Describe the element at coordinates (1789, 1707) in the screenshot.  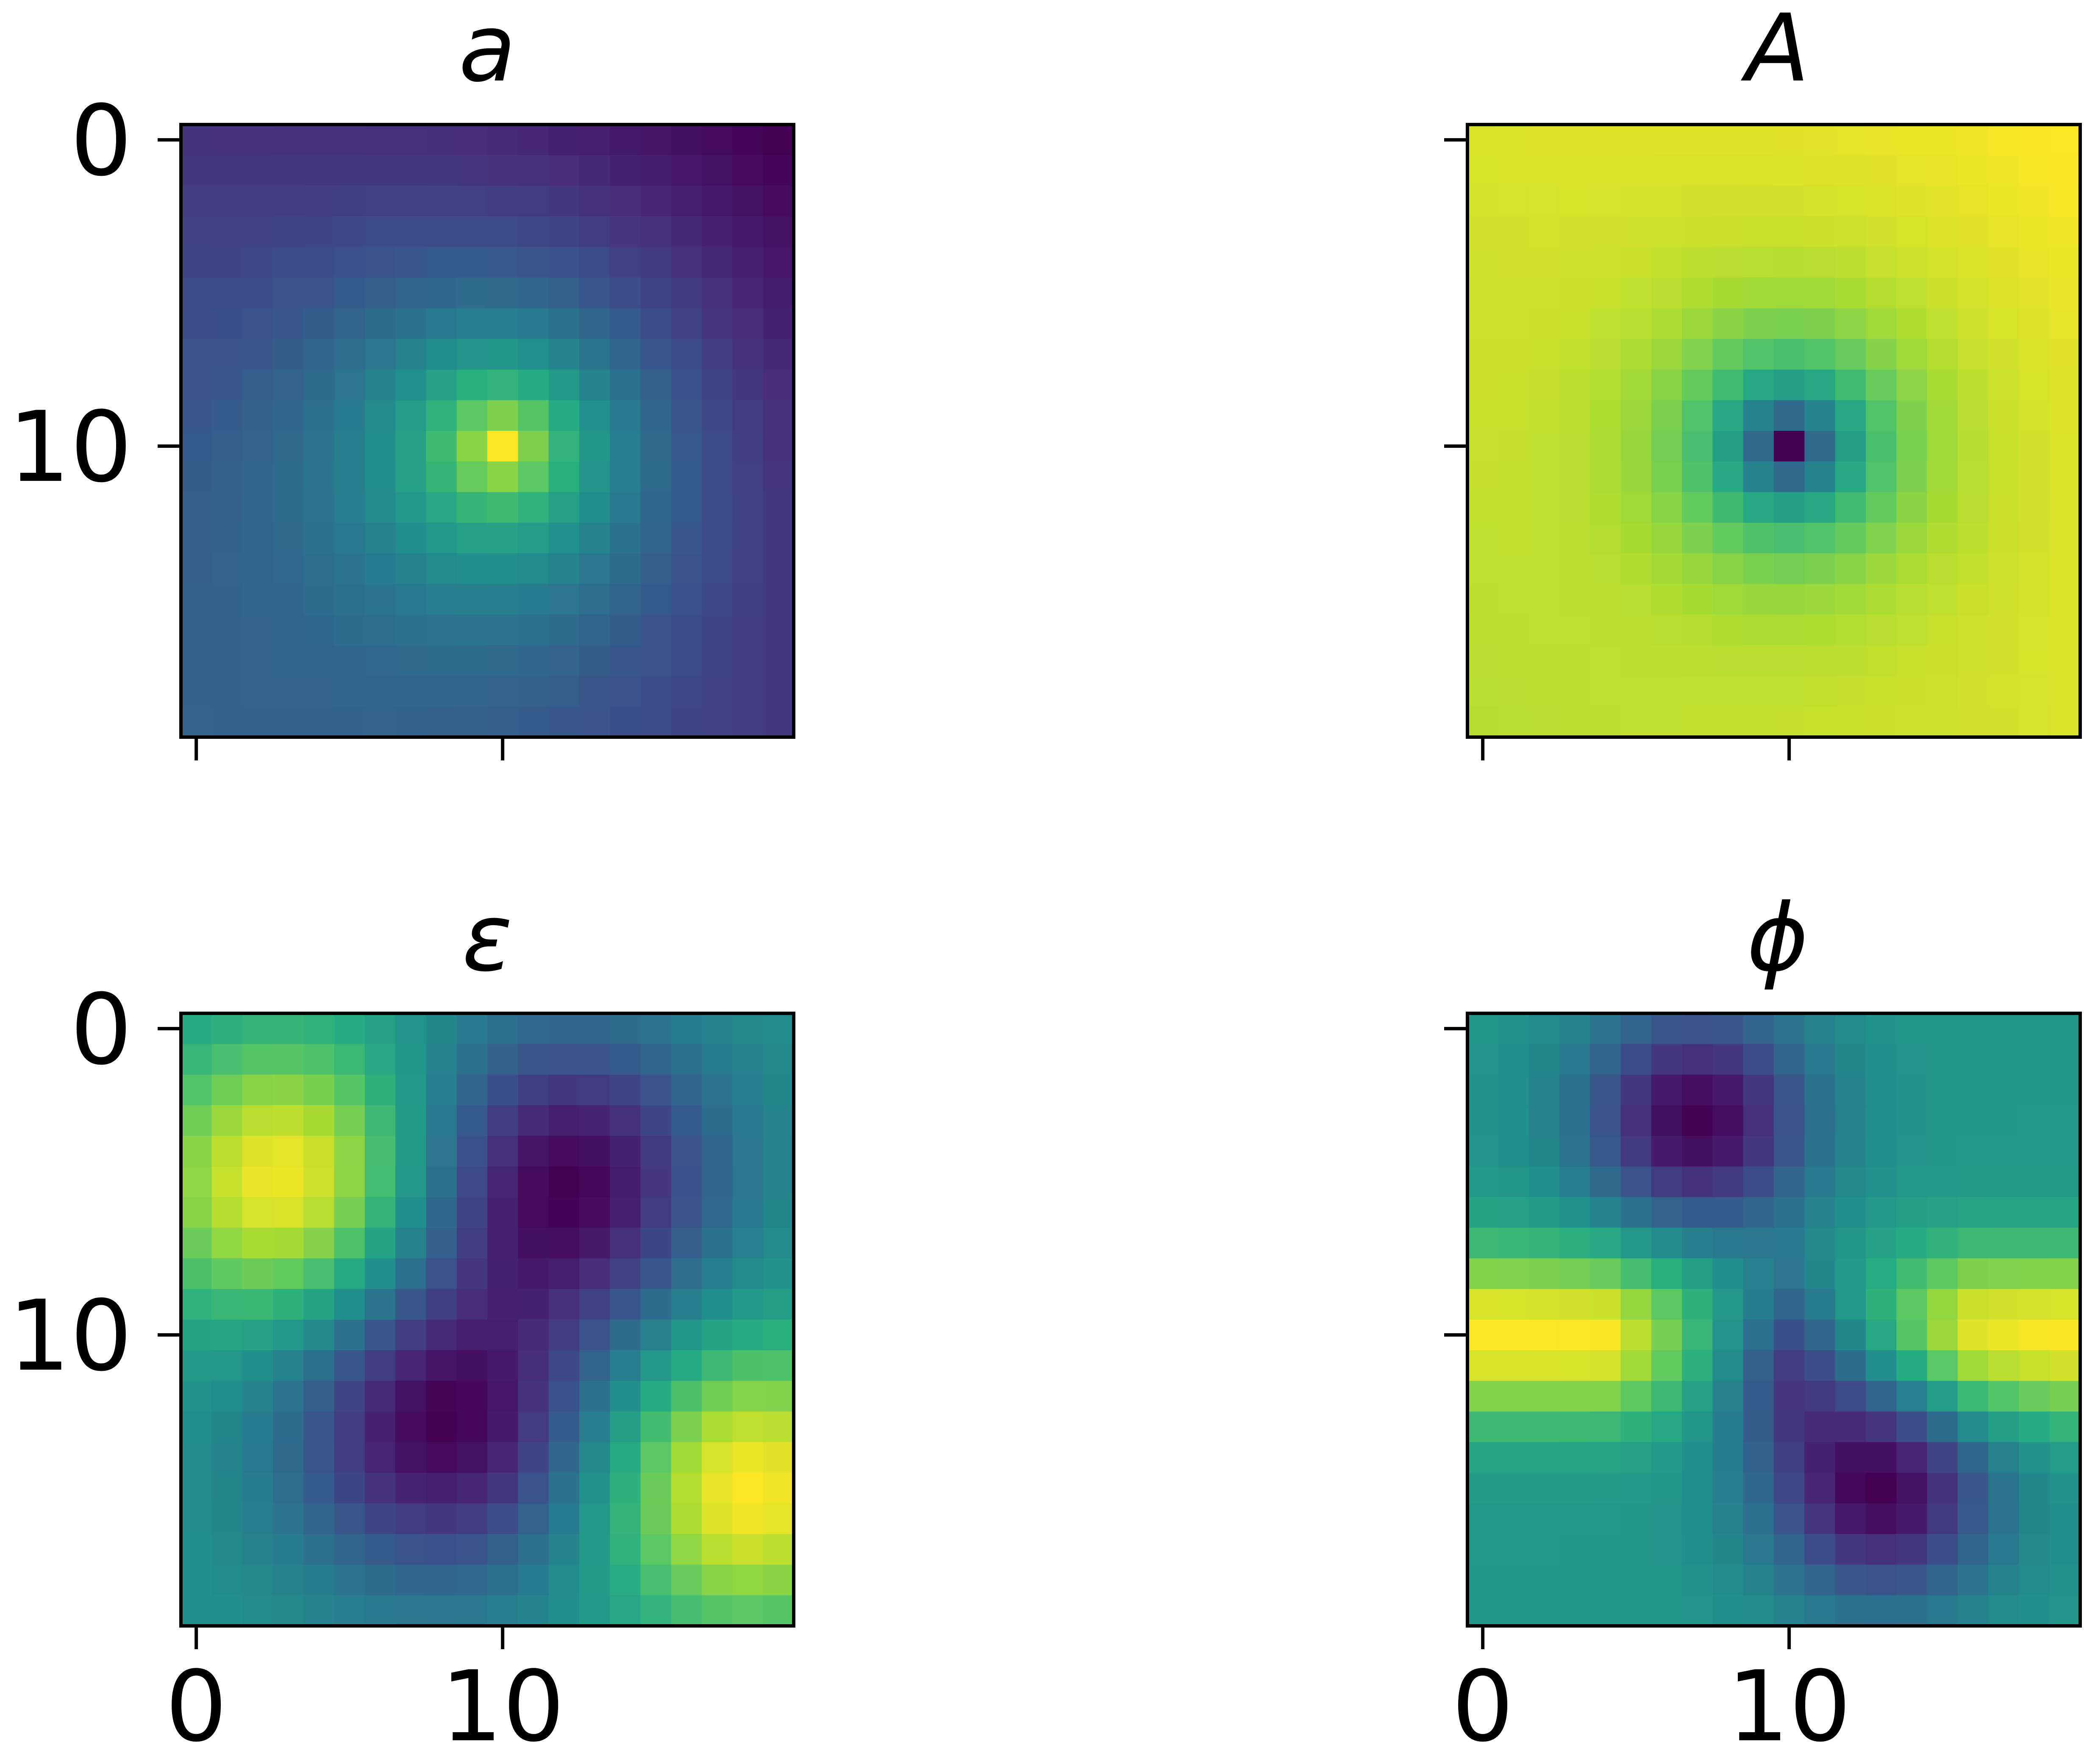
I see `x-tick-label: 10` at that location.